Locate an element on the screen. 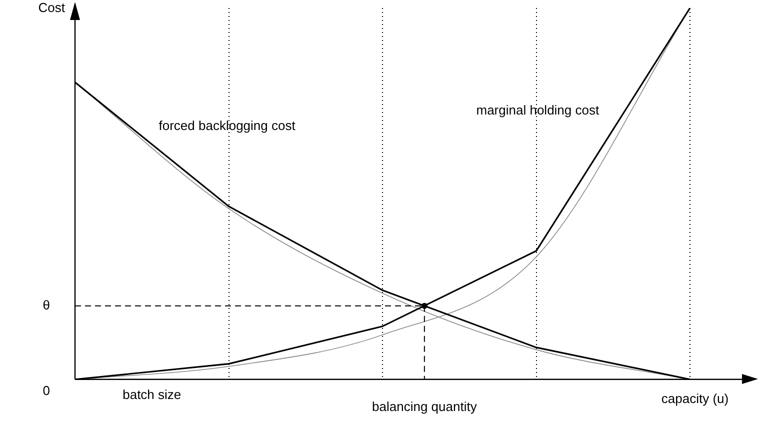  text: balancing quantity is located at coordinates (425, 406).